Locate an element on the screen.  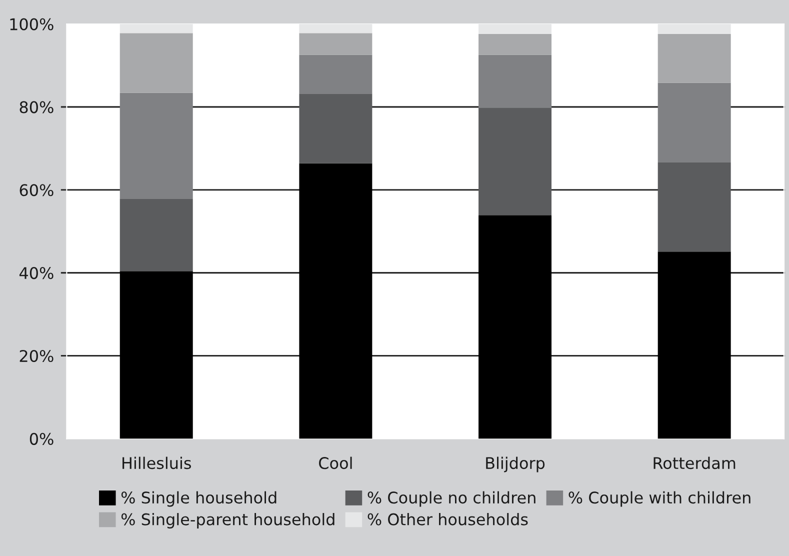
y-tick-label: 80% is located at coordinates (37, 107).